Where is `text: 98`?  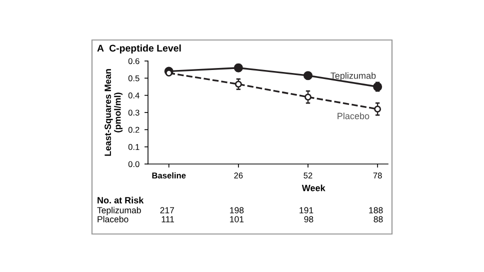
text: 98 is located at coordinates (309, 219).